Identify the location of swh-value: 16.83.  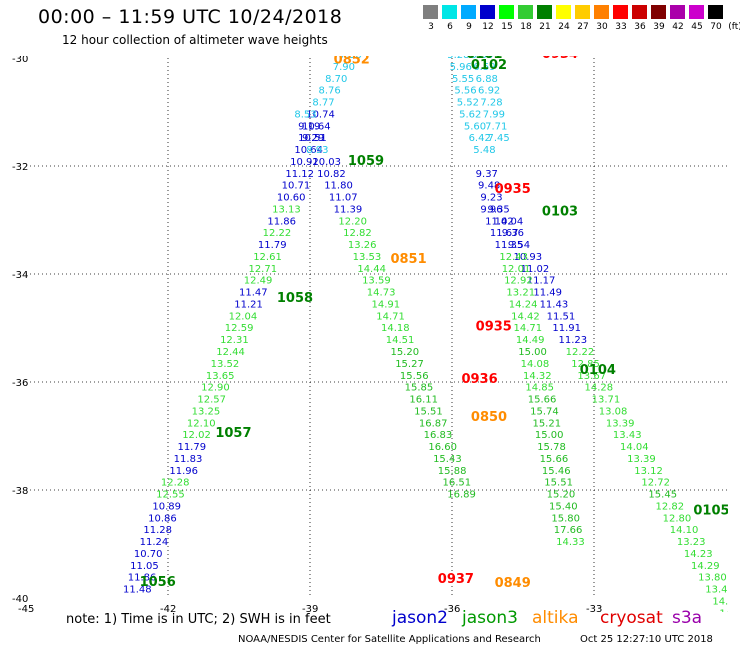
(438, 435).